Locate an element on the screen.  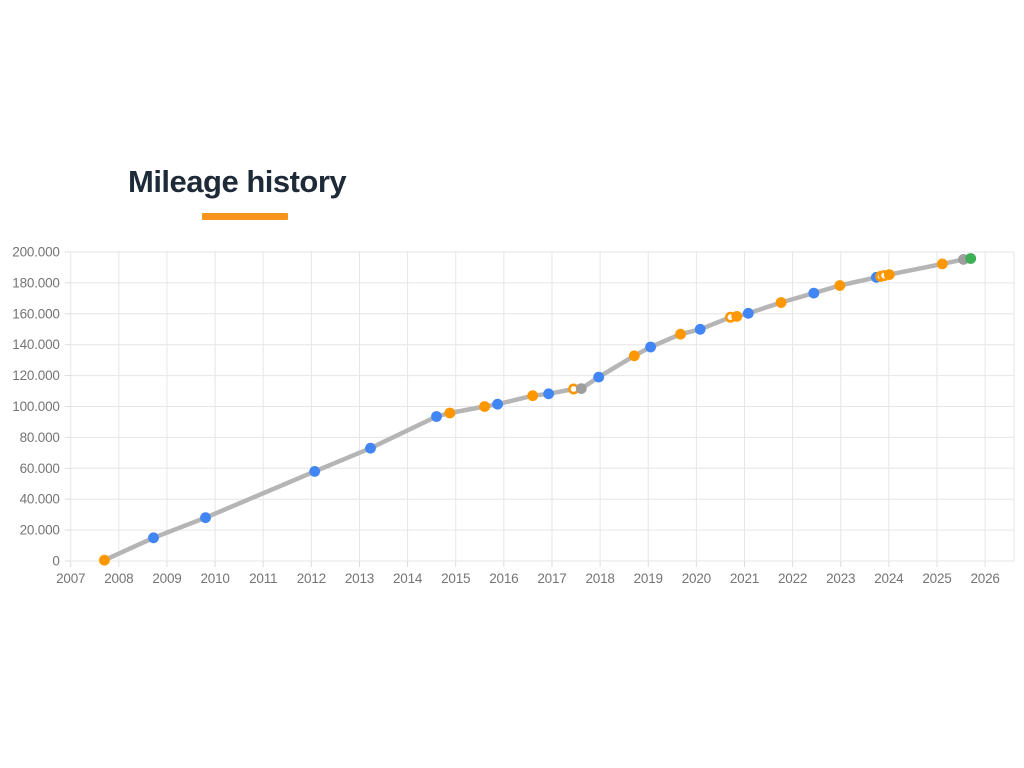
x-axis-label: 2015 is located at coordinates (455, 578).